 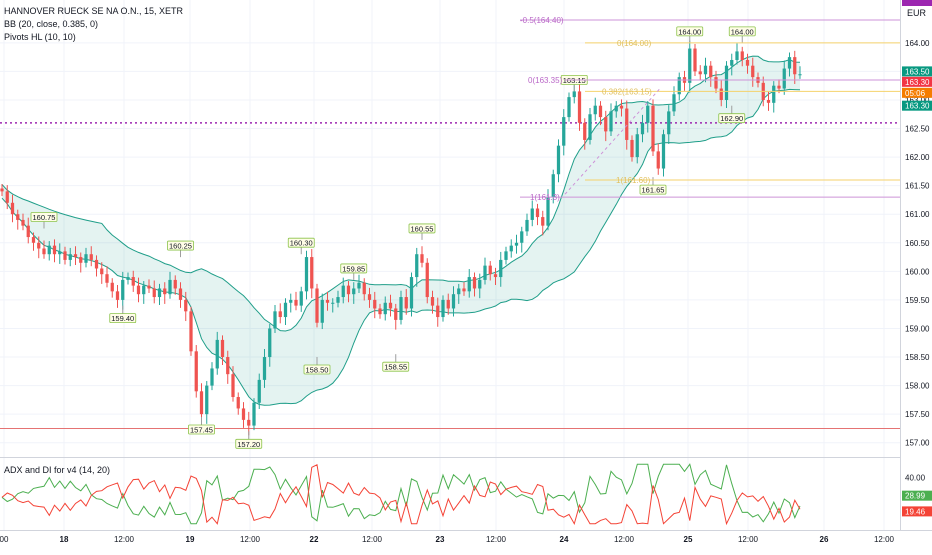 I want to click on di-plus-line, so click(x=401, y=494).